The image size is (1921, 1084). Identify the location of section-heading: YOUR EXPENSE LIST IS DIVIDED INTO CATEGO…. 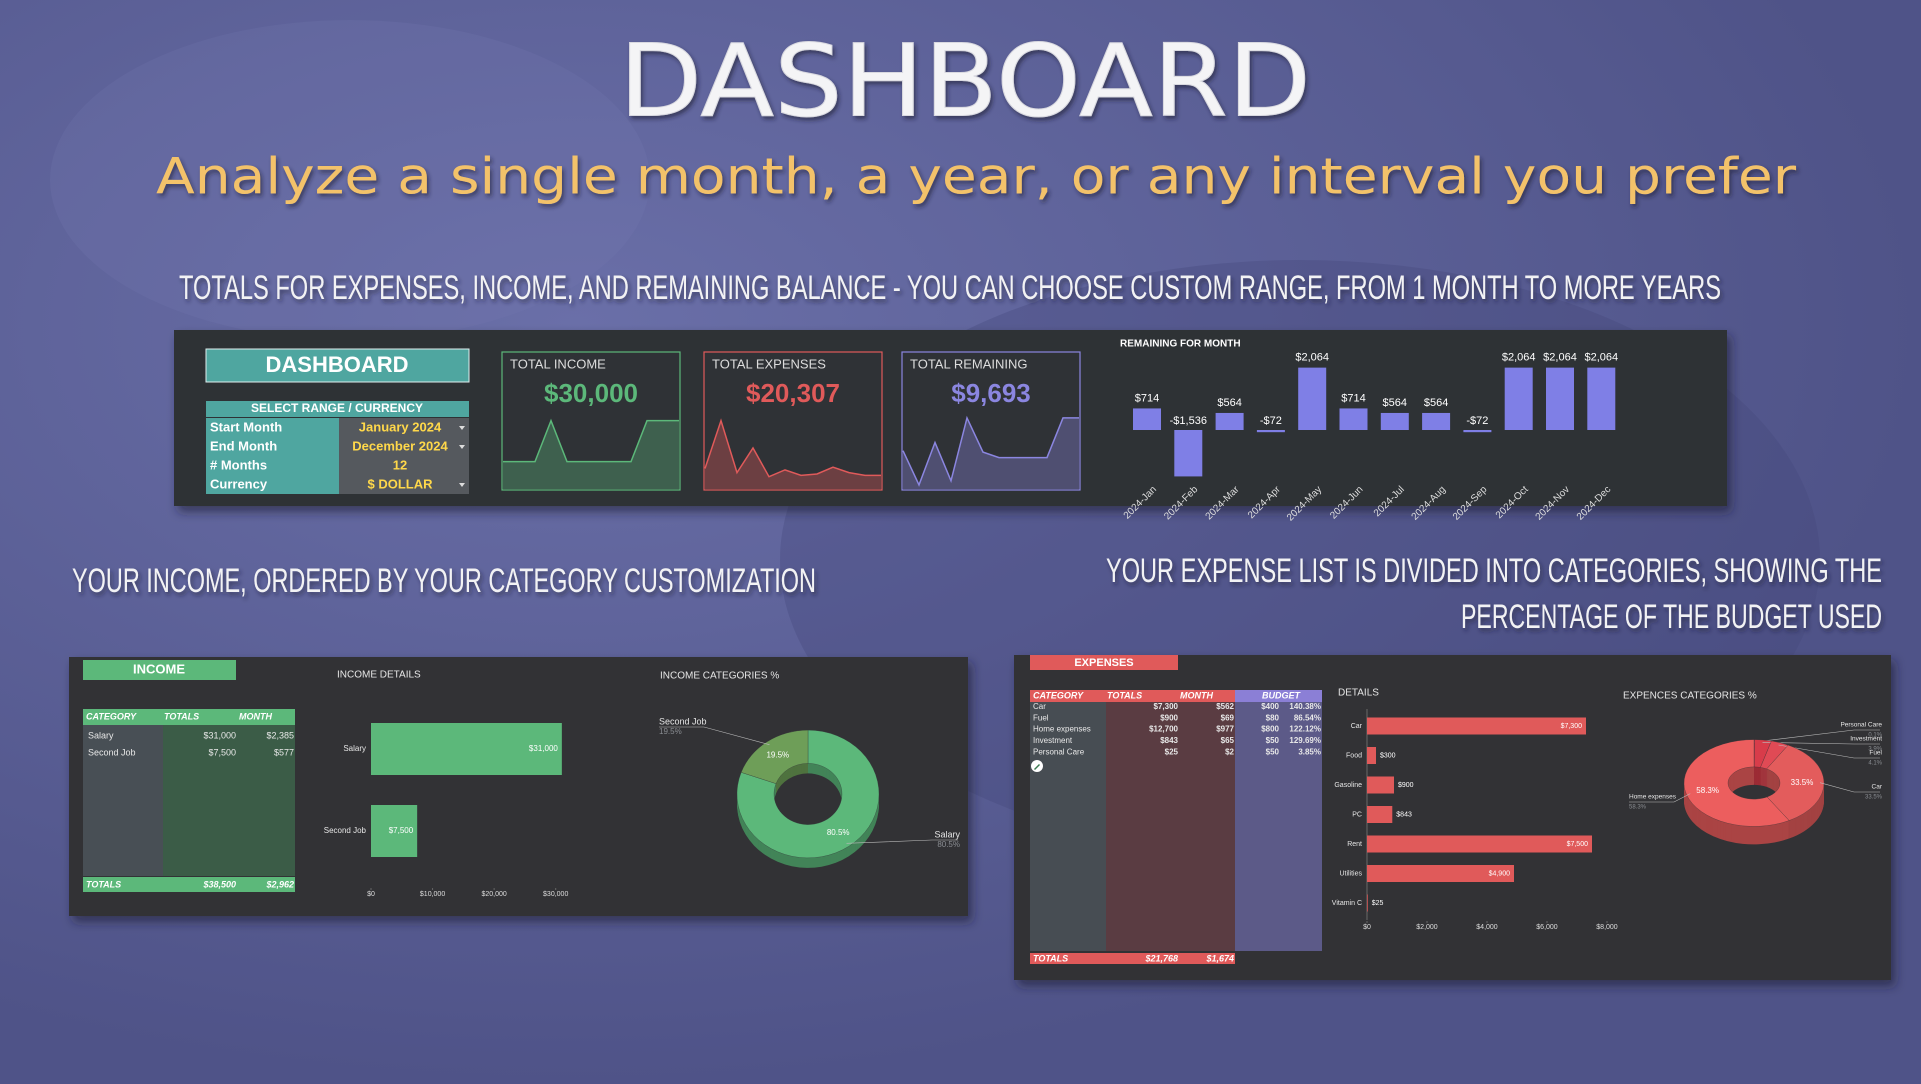
(1494, 571).